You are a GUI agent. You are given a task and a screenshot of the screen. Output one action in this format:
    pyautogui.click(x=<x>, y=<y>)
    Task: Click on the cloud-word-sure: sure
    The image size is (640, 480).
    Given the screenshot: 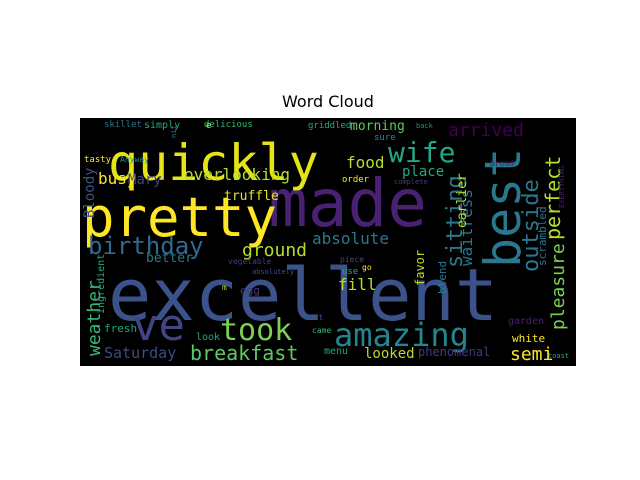 What is the action you would take?
    pyautogui.click(x=385, y=138)
    